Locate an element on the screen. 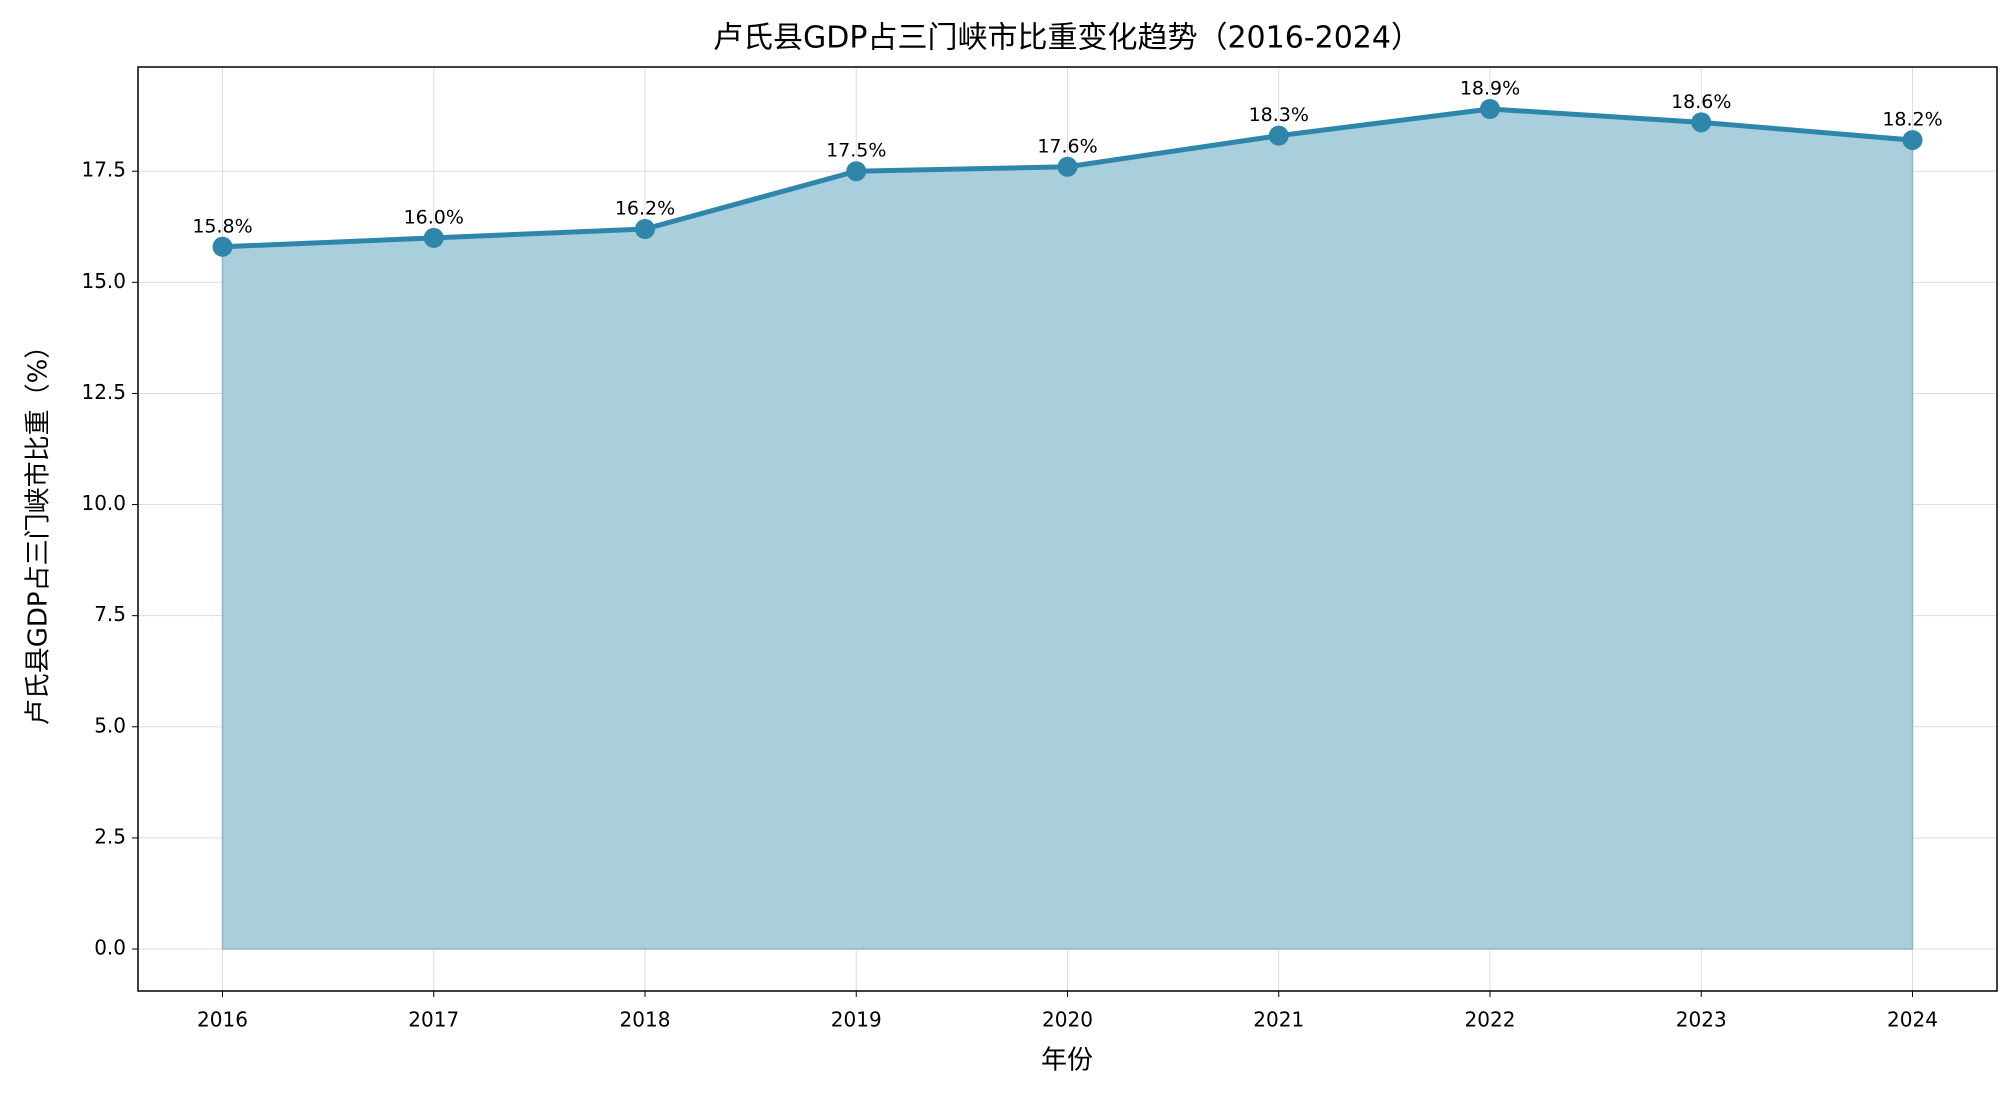  x-tick-label: 2023 is located at coordinates (1701, 1020).